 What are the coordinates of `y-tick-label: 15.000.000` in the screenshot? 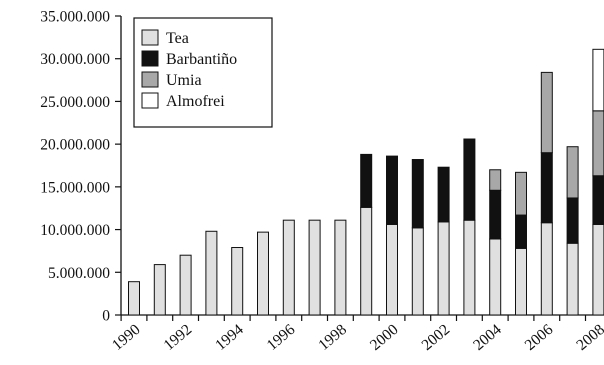 It's located at (75, 187).